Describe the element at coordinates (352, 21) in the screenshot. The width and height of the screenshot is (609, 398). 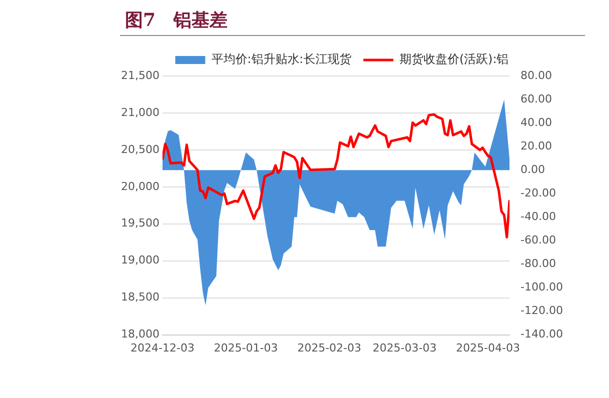
I see `chart-title: 图7 铝基差` at that location.